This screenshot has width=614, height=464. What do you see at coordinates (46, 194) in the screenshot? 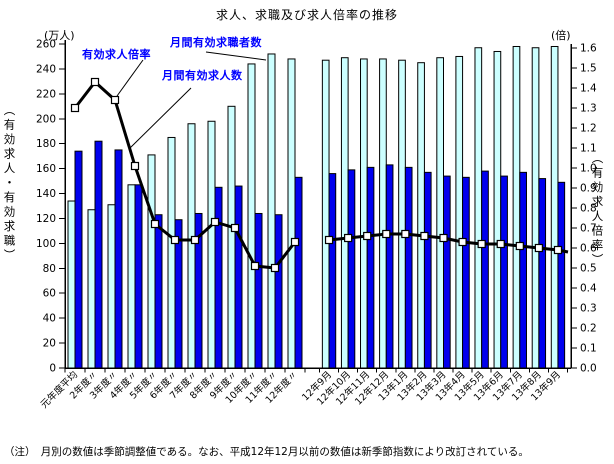
I see `left-axis-tick-label: 140` at bounding box center [46, 194].